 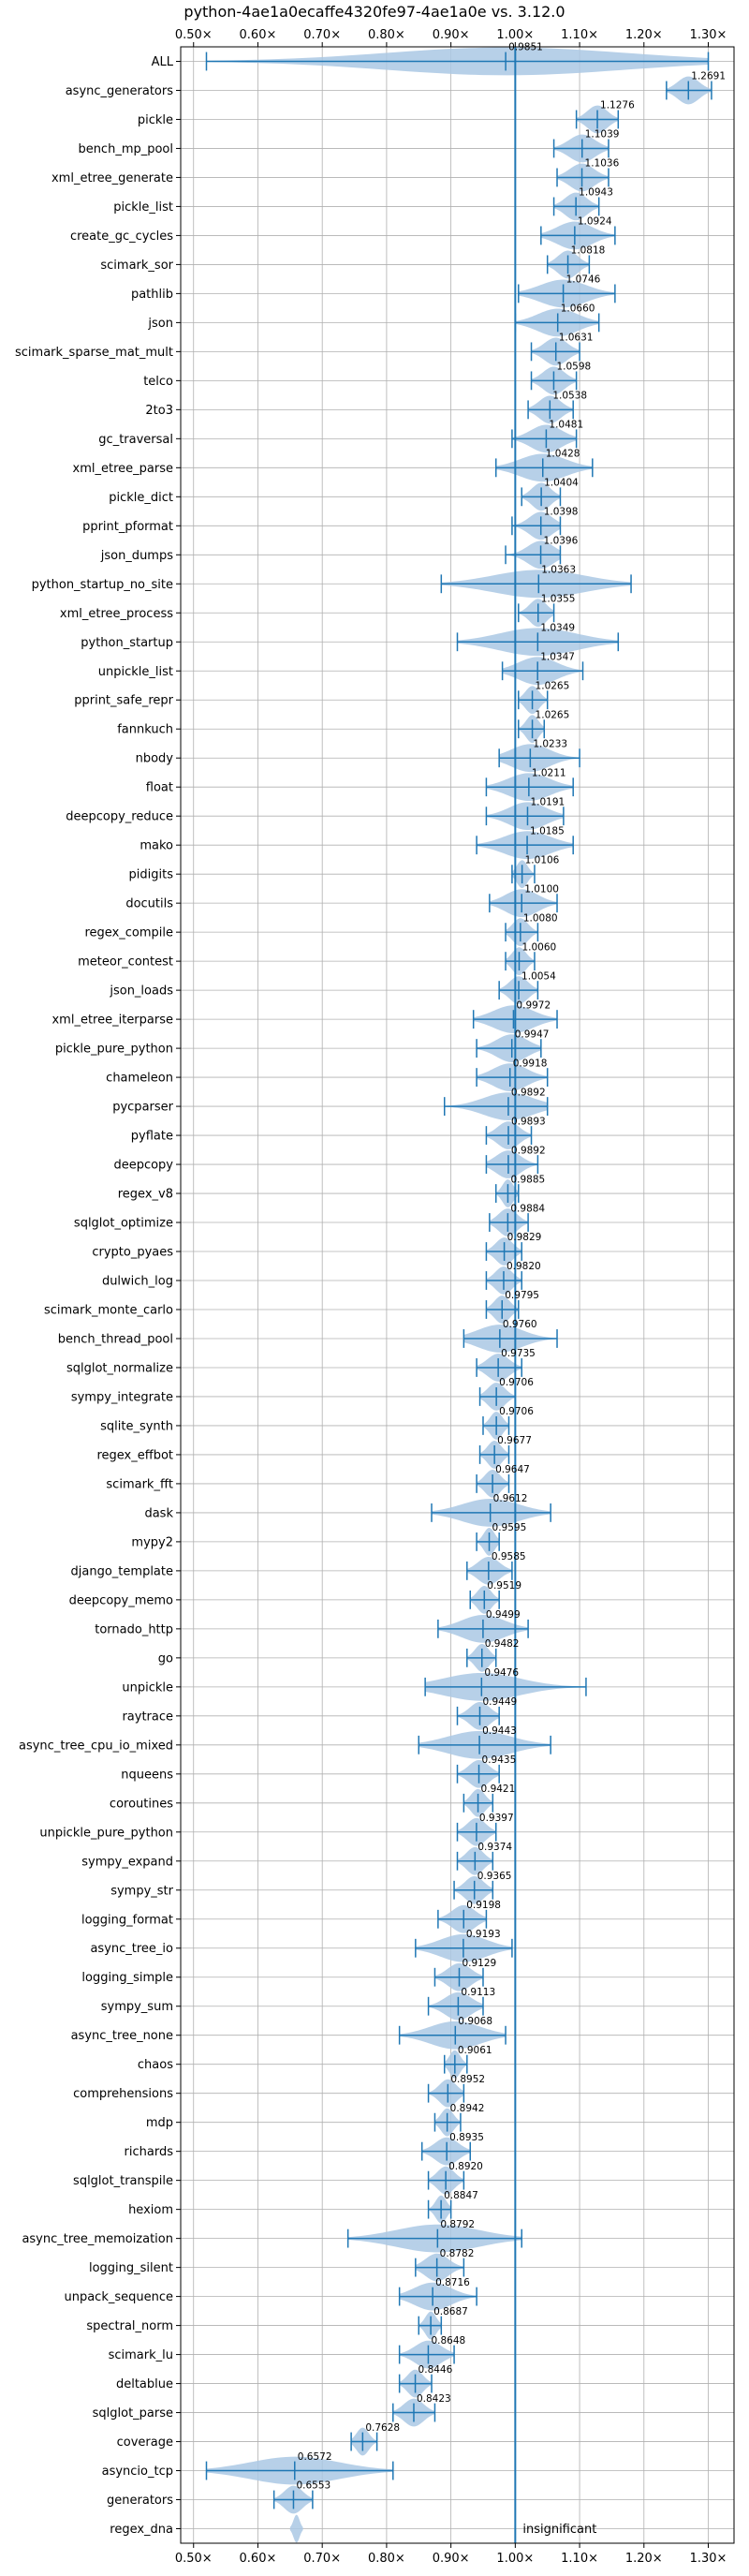 What do you see at coordinates (596, 193) in the screenshot?
I see `value-label: 1.0943` at bounding box center [596, 193].